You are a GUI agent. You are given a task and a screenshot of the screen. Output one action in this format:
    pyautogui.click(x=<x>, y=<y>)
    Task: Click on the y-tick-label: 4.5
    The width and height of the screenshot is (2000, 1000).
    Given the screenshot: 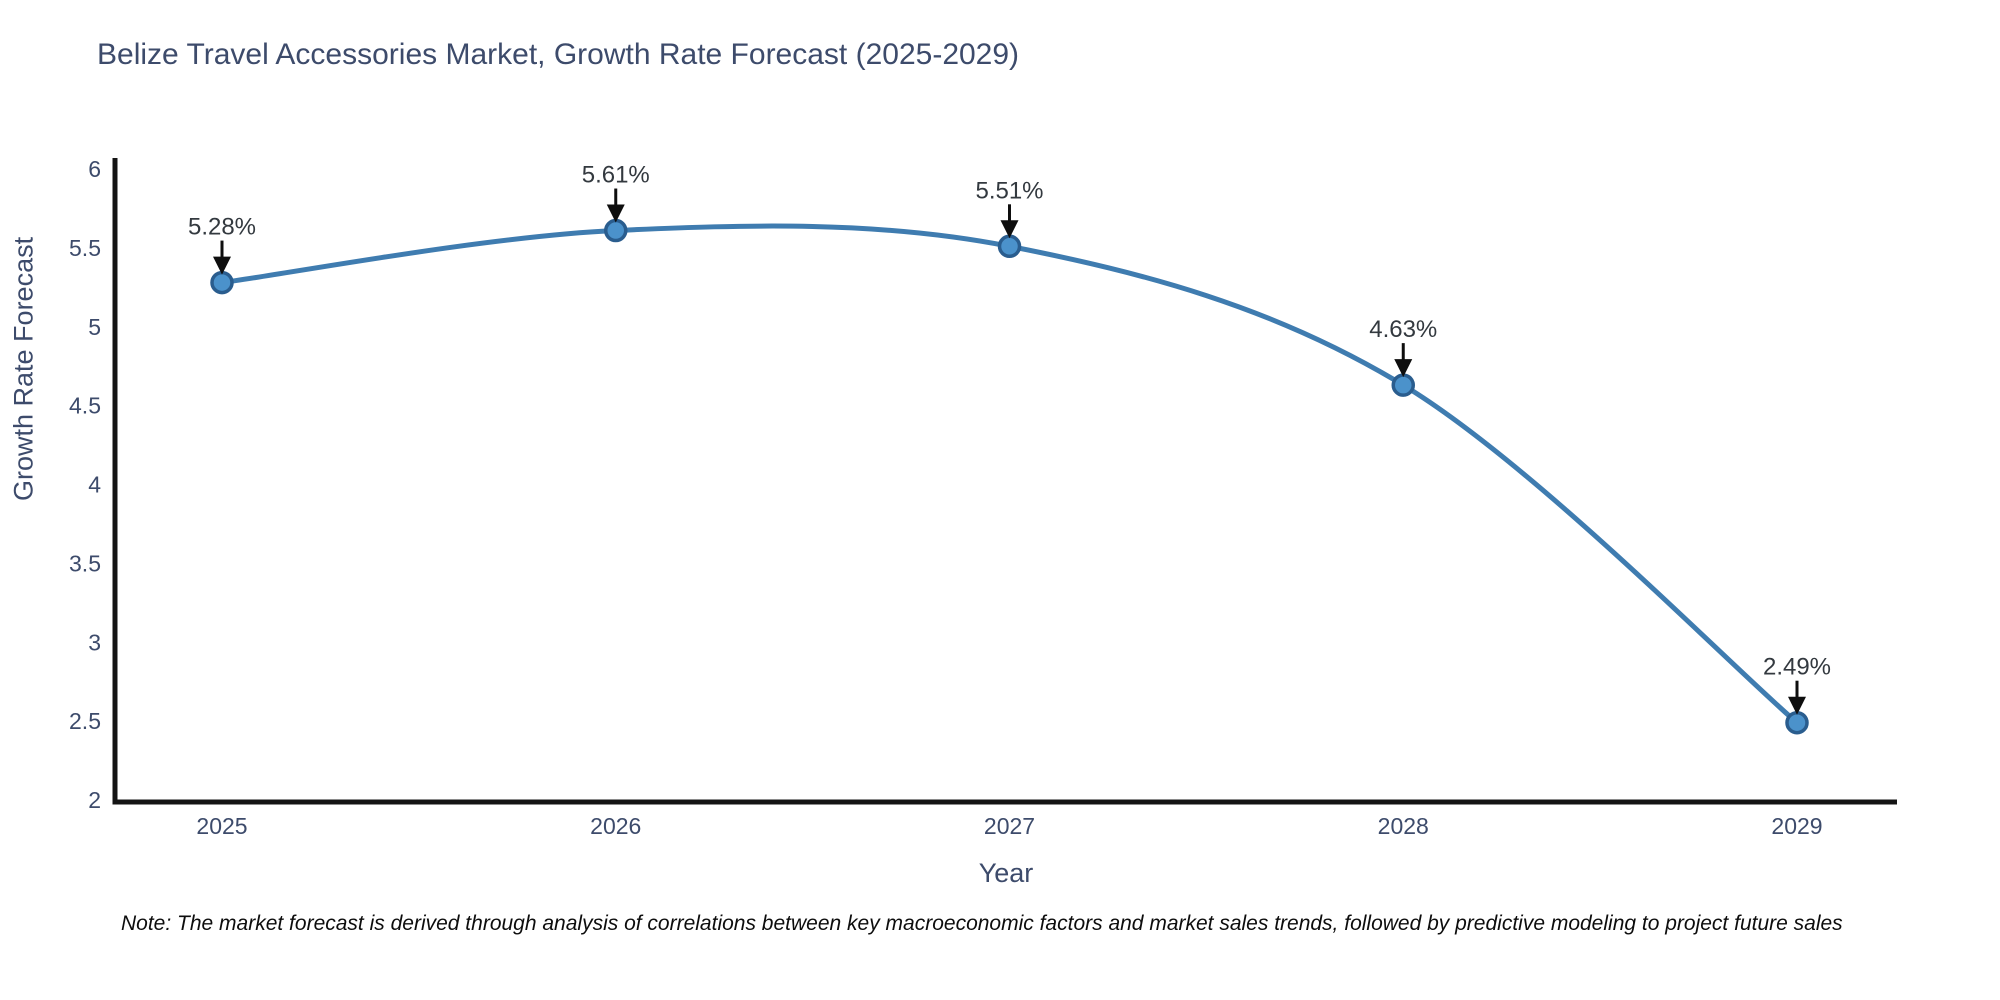 What is the action you would take?
    pyautogui.click(x=85, y=406)
    